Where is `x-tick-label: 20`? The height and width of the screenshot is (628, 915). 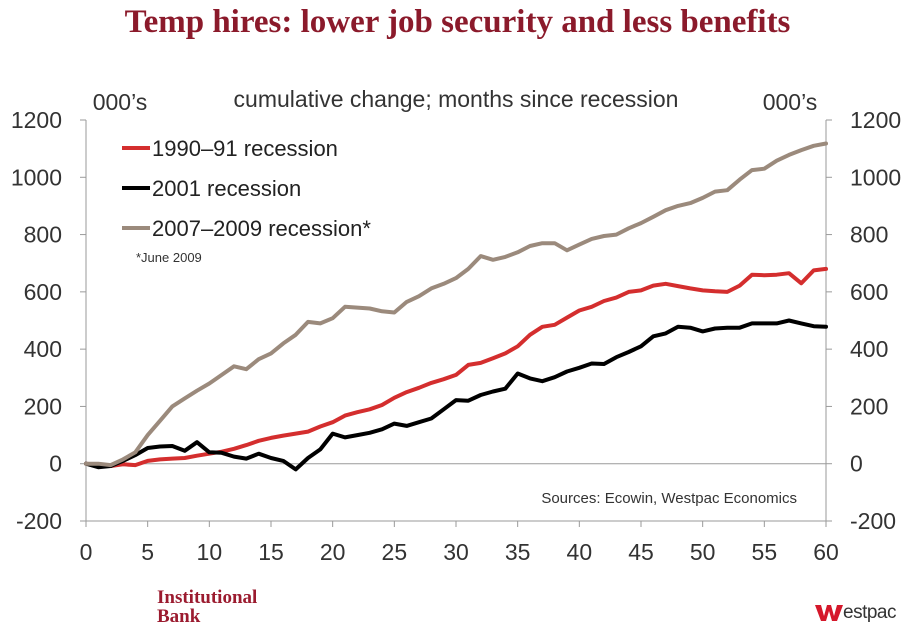
x-tick-label: 20 is located at coordinates (333, 552).